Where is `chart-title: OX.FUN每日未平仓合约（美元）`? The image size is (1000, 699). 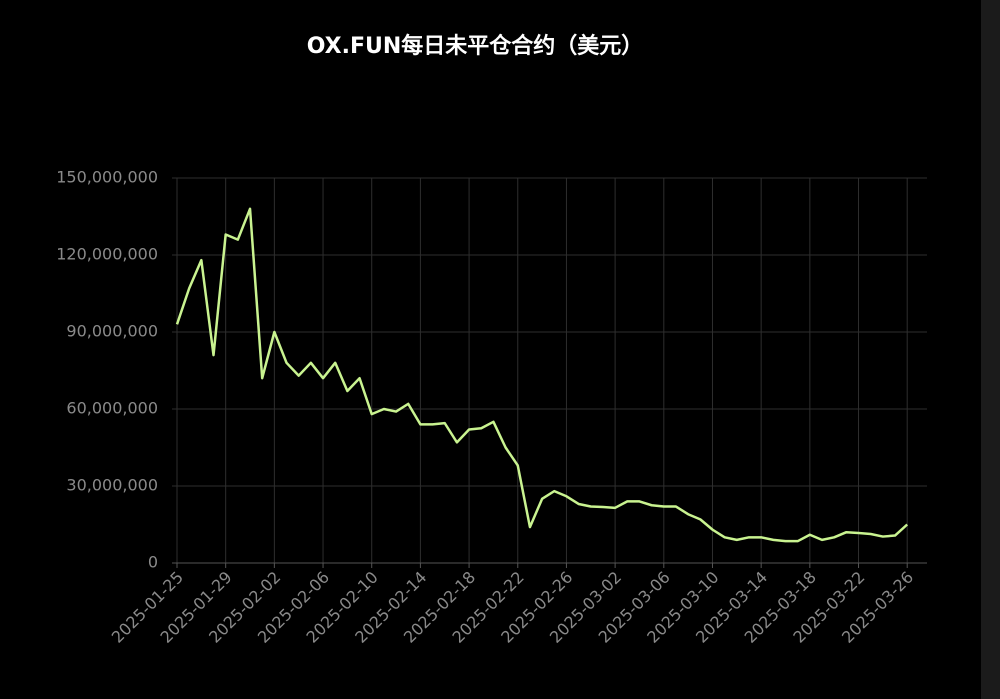
chart-title: OX.FUN每日未平仓合约（美元） is located at coordinates (475, 46).